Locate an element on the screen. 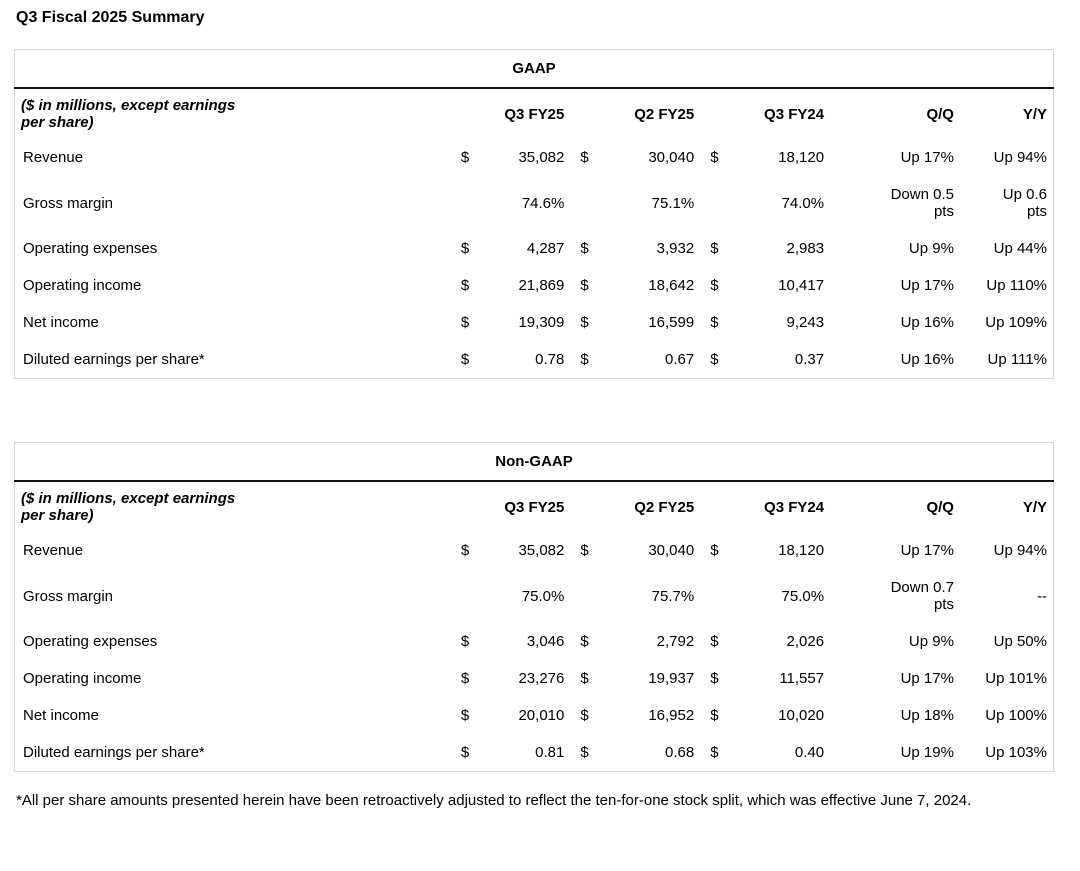  yy-change-cell: Up 103% is located at coordinates (1016, 752).